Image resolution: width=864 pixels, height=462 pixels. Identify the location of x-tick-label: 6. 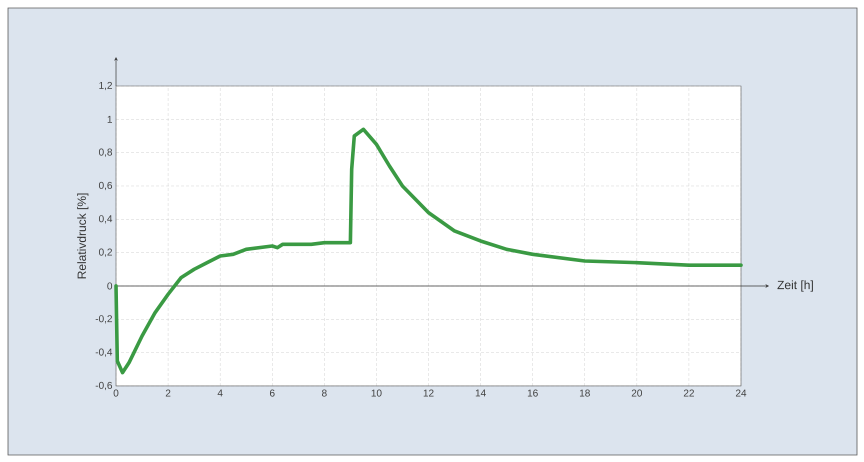
(272, 393).